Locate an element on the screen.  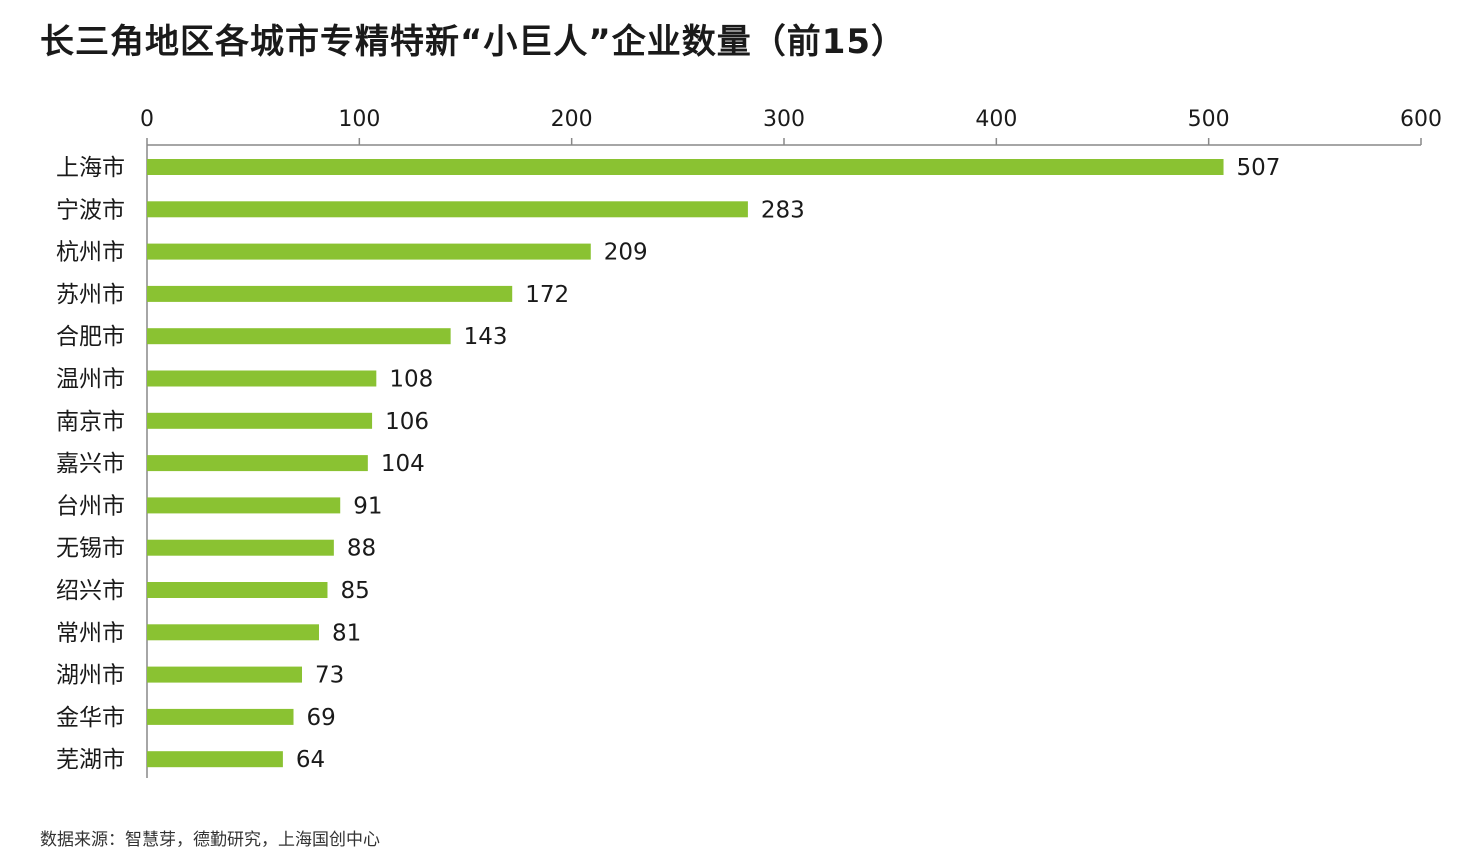
category-label: 湖州市 is located at coordinates (90, 676).